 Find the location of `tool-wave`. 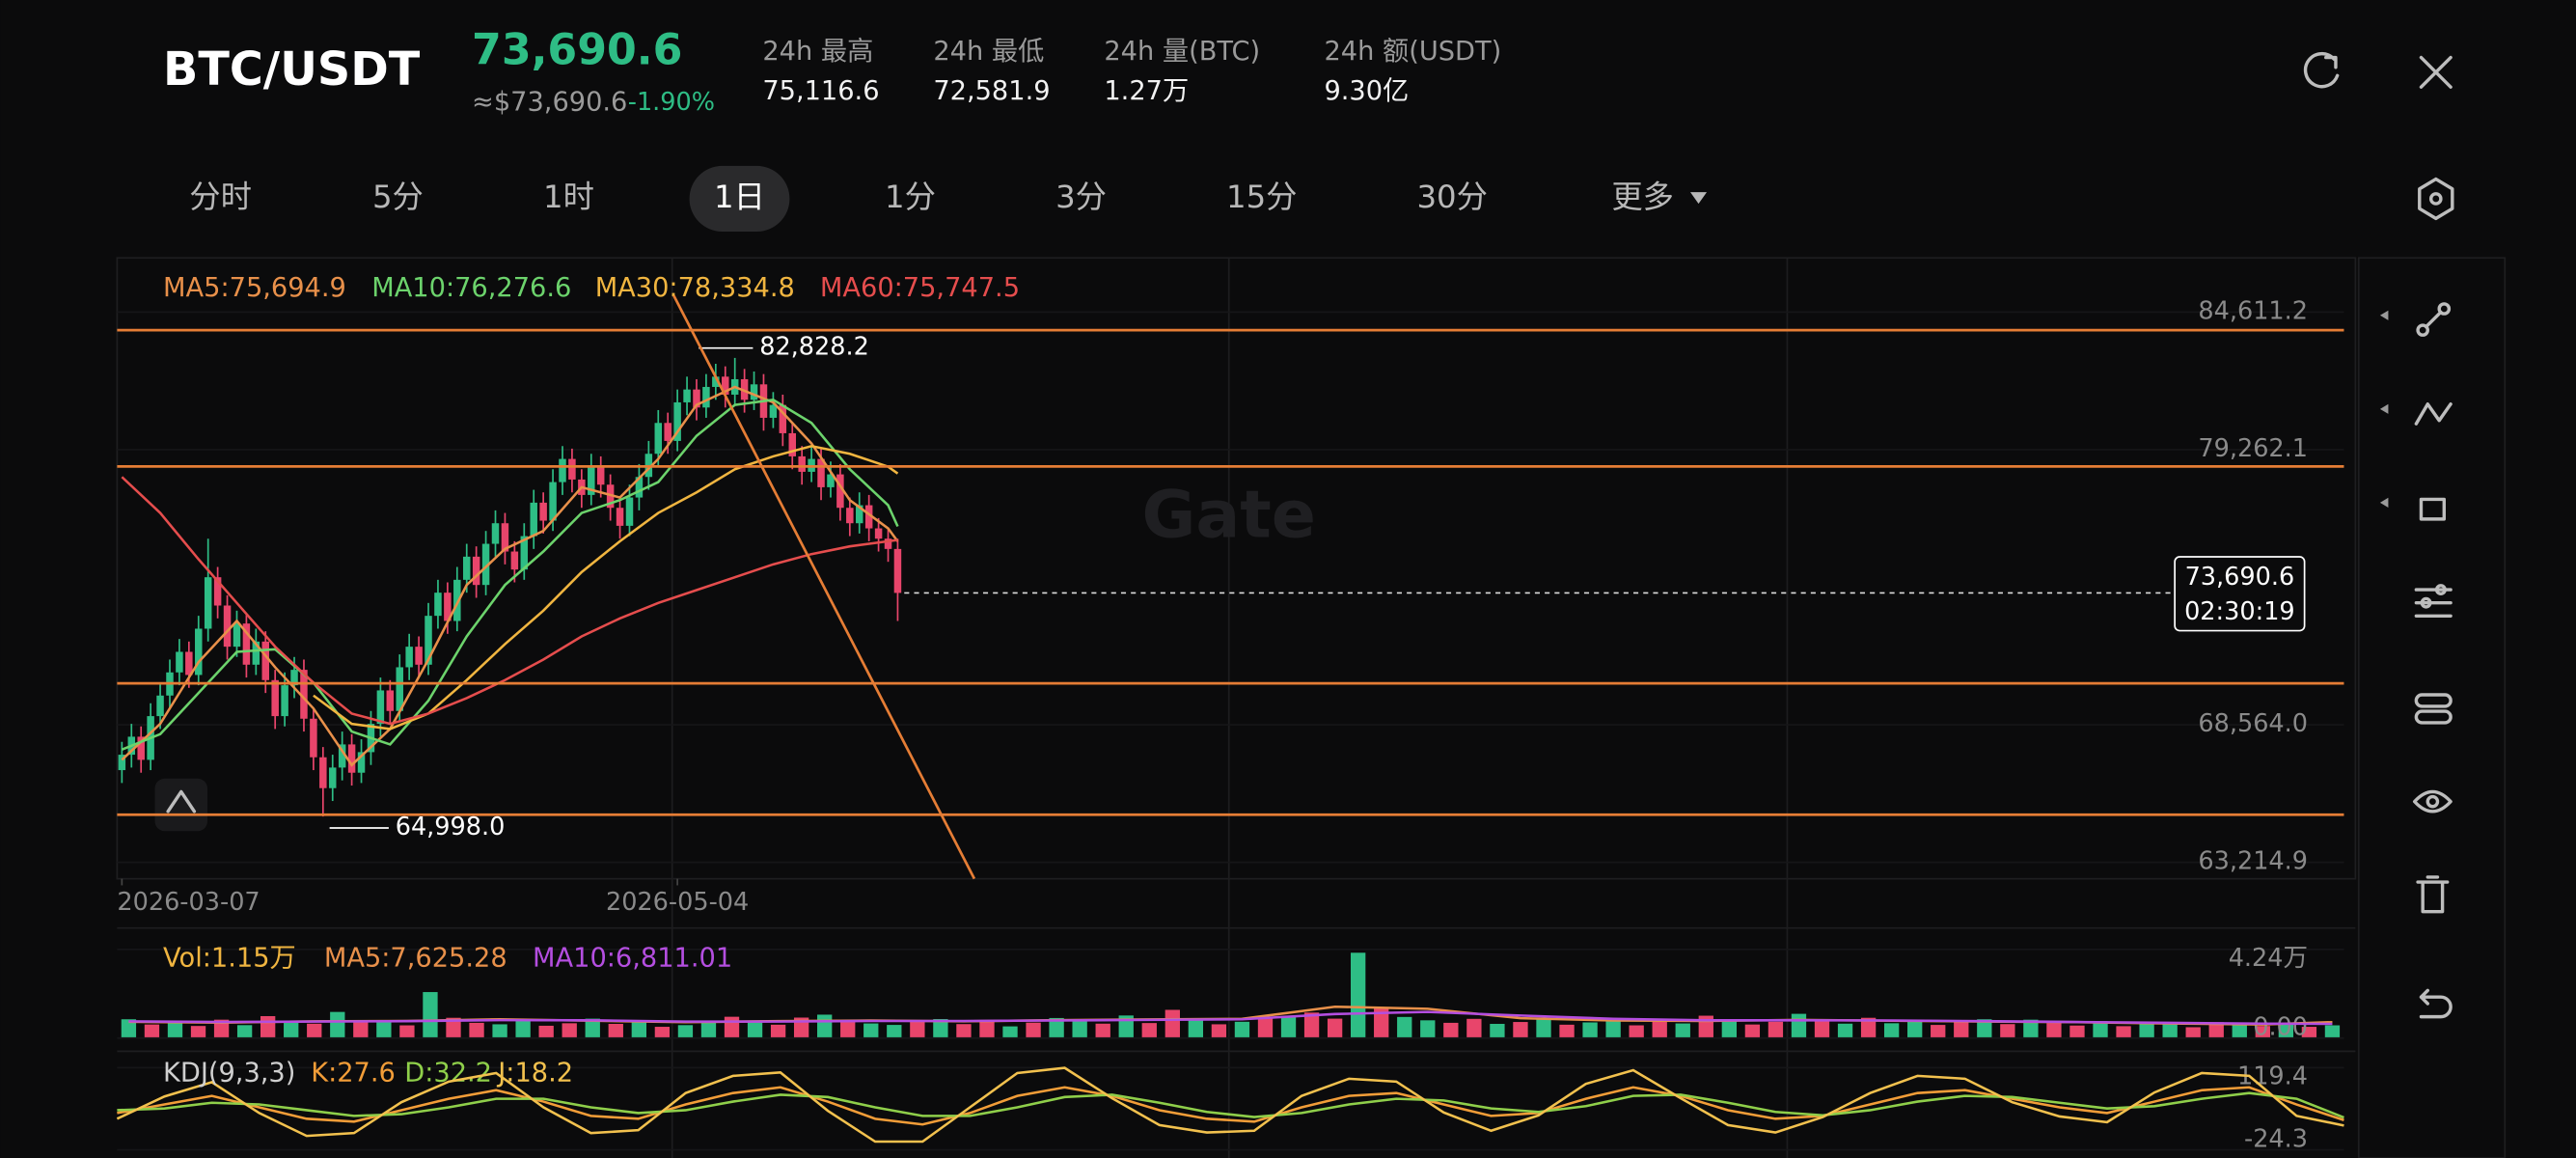

tool-wave is located at coordinates (2433, 414).